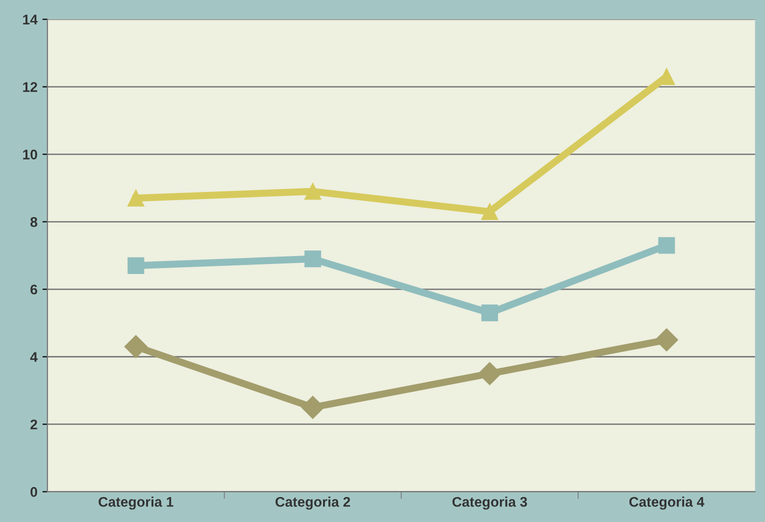 This screenshot has width=765, height=522. I want to click on y-tick-label: 14, so click(30, 19).